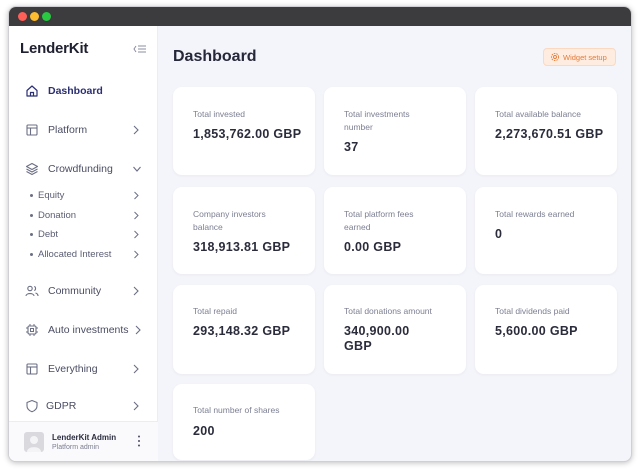 The image size is (640, 471). Describe the element at coordinates (32, 330) in the screenshot. I see `cpu-icon` at that location.